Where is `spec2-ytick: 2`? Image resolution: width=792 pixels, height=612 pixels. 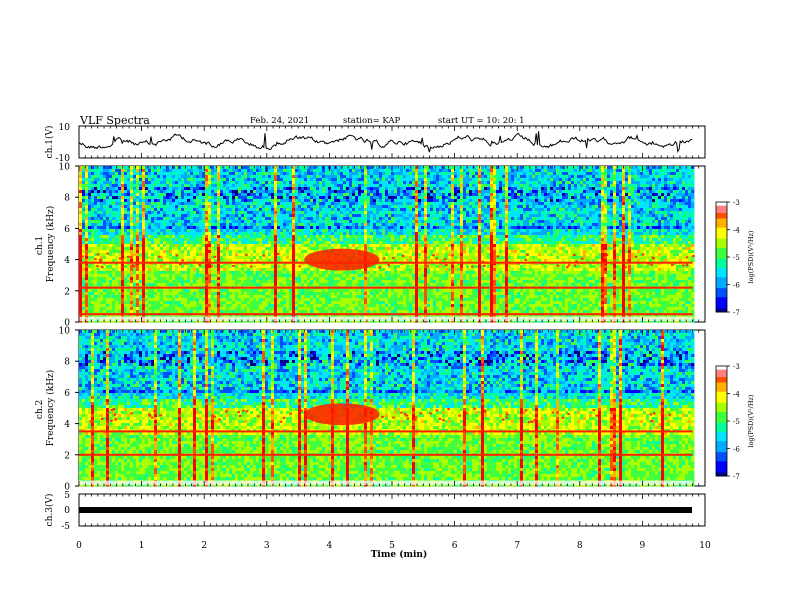 spec2-ytick: 2 is located at coordinates (67, 456).